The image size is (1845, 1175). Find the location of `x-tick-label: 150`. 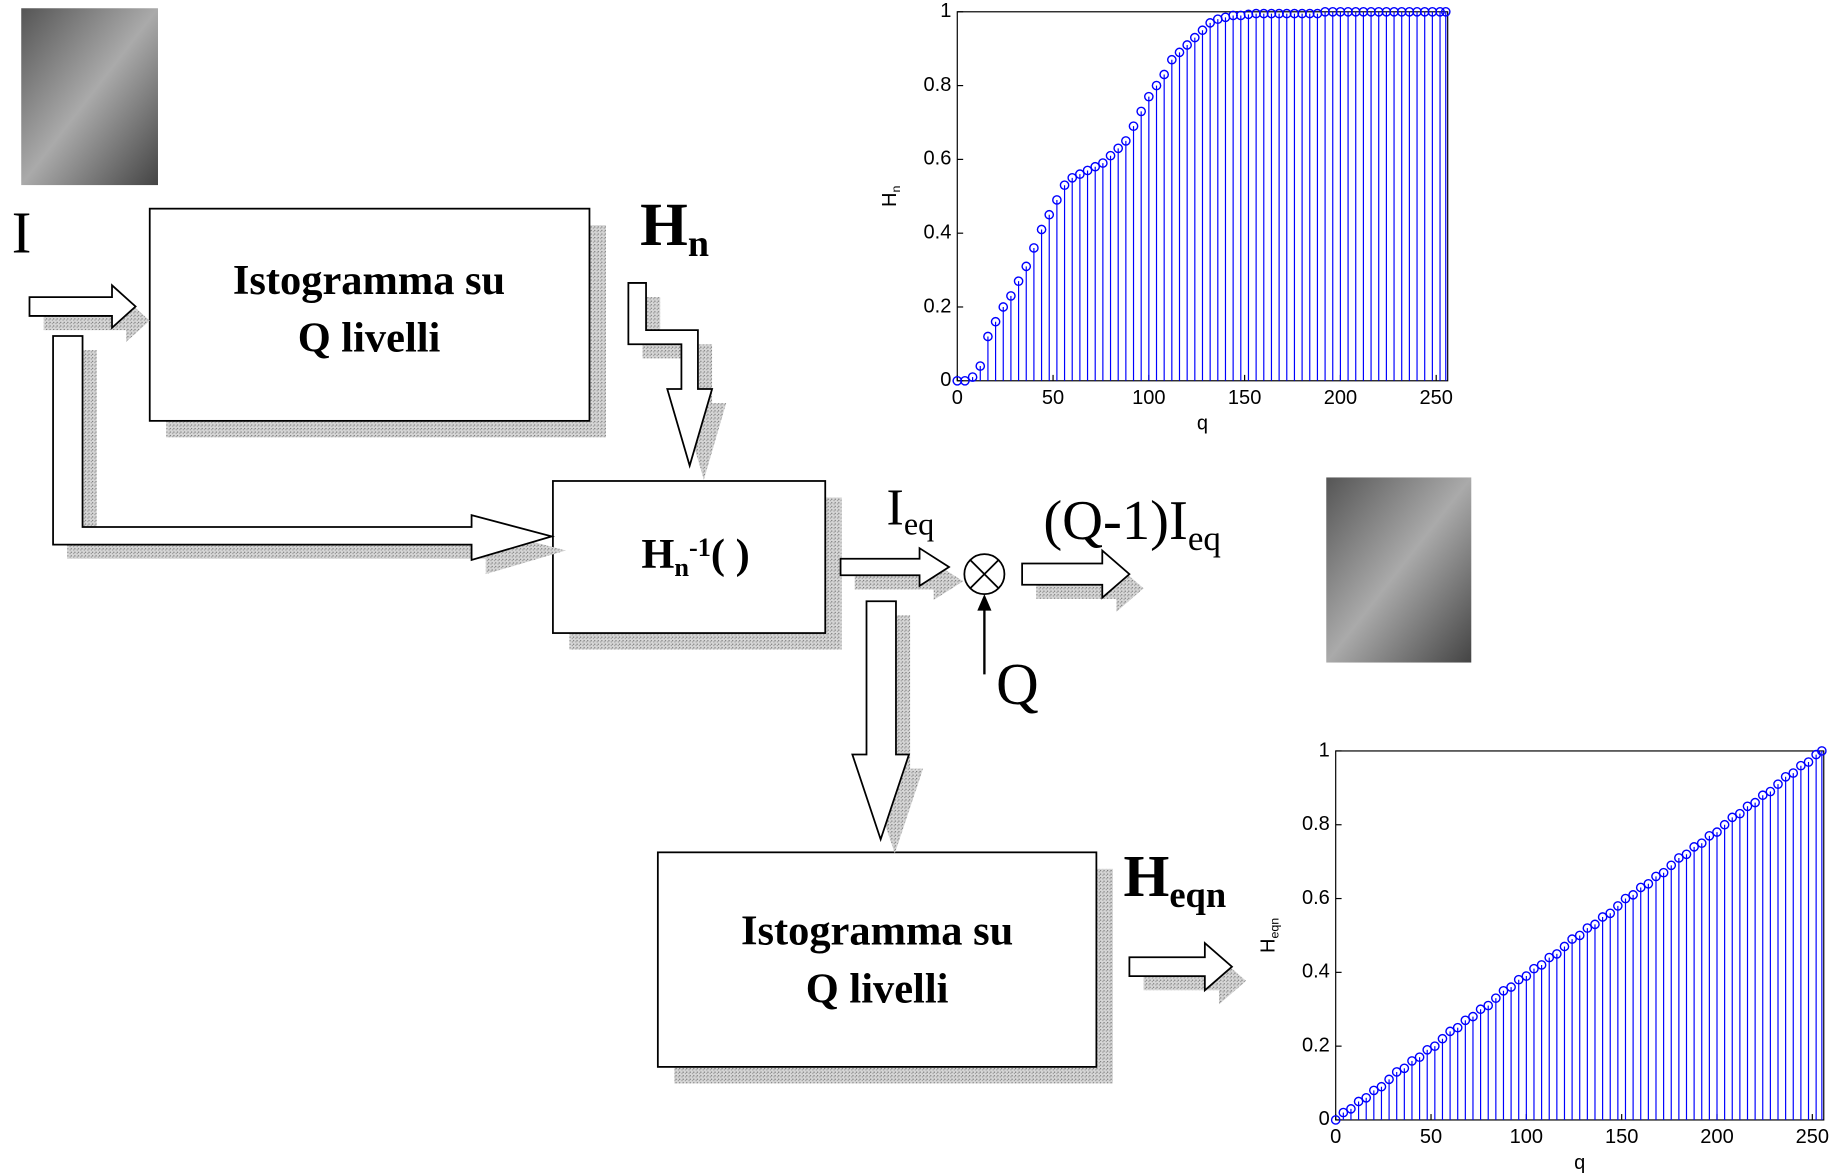

x-tick-label: 150 is located at coordinates (1244, 398).